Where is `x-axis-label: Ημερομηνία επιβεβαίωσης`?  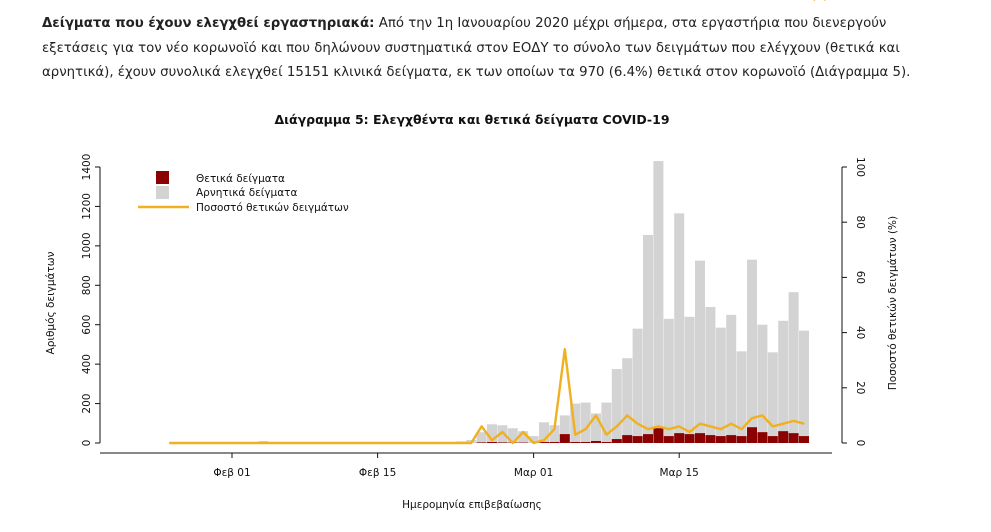 x-axis-label: Ημερομηνία επιβεβαίωσης is located at coordinates (472, 505).